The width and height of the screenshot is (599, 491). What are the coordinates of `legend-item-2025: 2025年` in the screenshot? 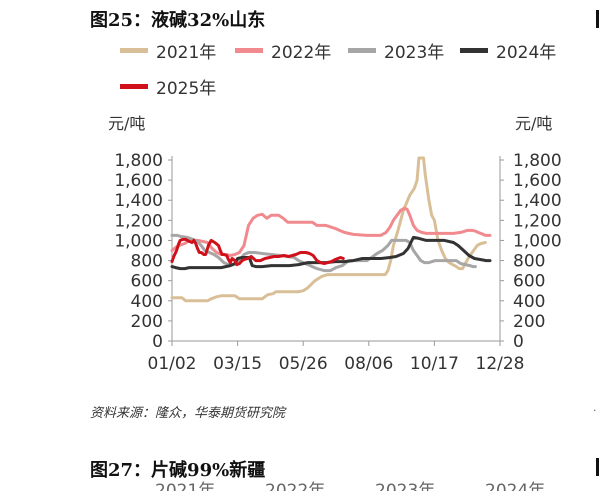 It's located at (168, 86).